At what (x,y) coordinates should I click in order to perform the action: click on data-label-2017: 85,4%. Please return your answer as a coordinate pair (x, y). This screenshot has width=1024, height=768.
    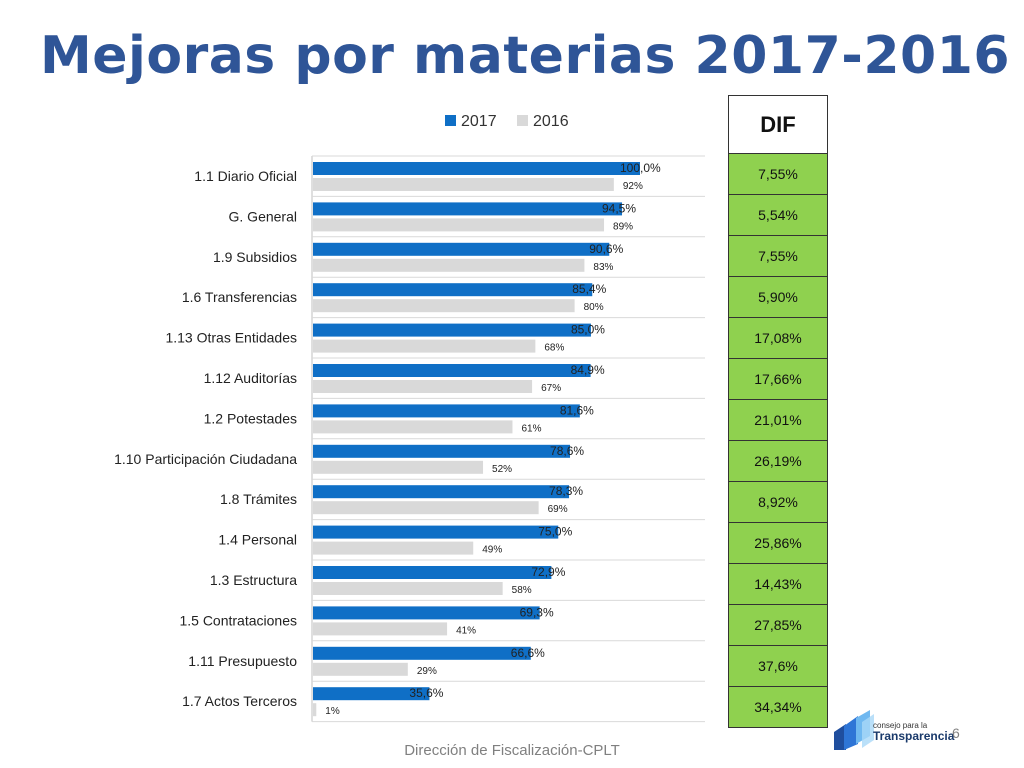
    Looking at the image, I should click on (589, 289).